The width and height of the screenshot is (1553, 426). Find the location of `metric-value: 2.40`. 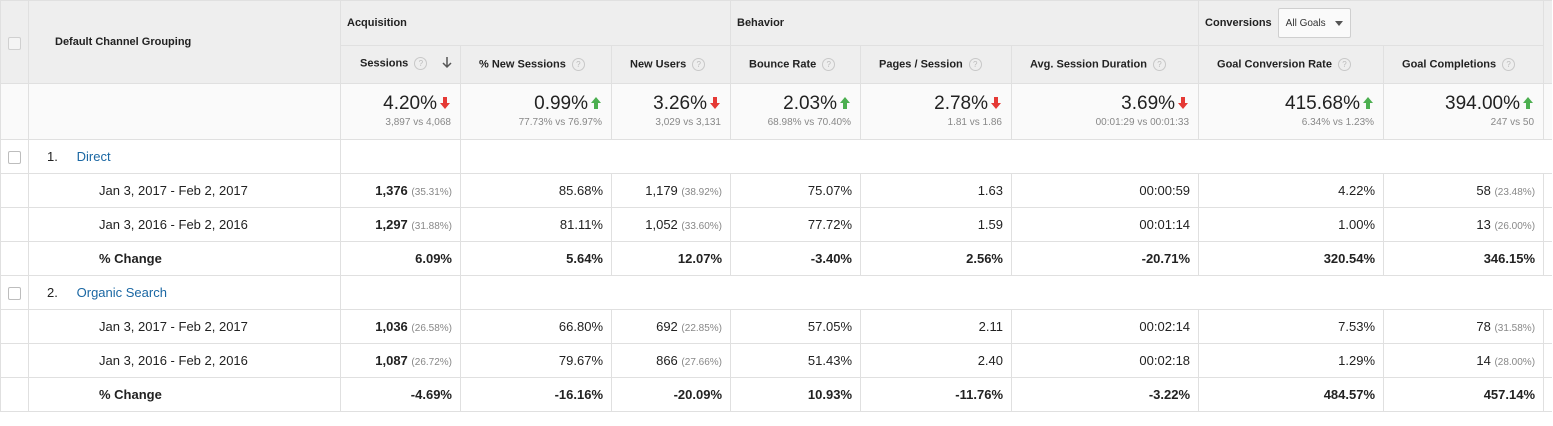

metric-value: 2.40 is located at coordinates (990, 360).